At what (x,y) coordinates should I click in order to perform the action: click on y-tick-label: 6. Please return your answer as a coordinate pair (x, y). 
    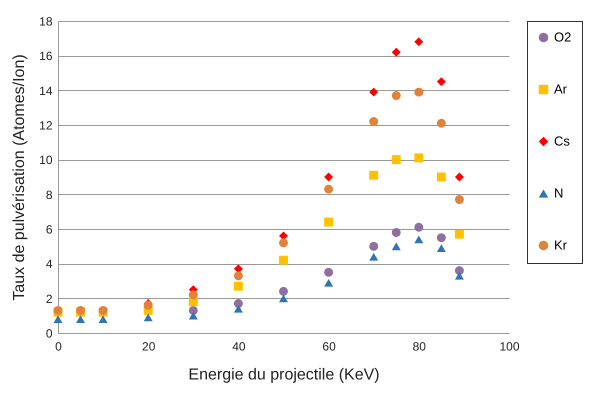
    Looking at the image, I should click on (49, 229).